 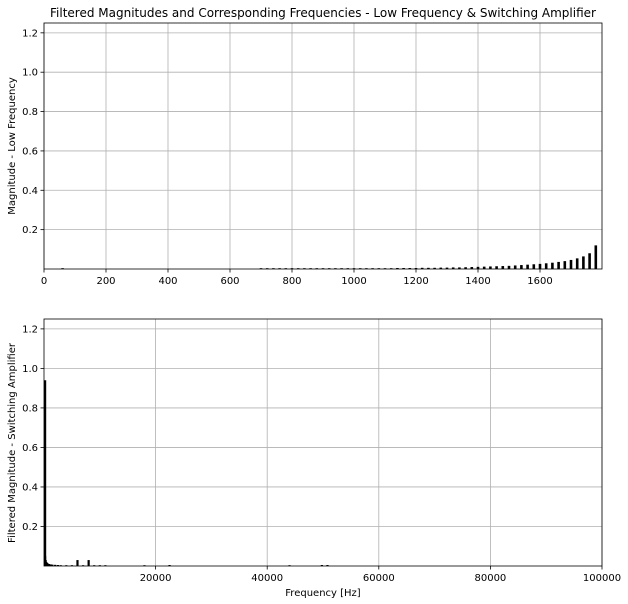 What do you see at coordinates (602, 578) in the screenshot?
I see `x-tick-label: 100000` at bounding box center [602, 578].